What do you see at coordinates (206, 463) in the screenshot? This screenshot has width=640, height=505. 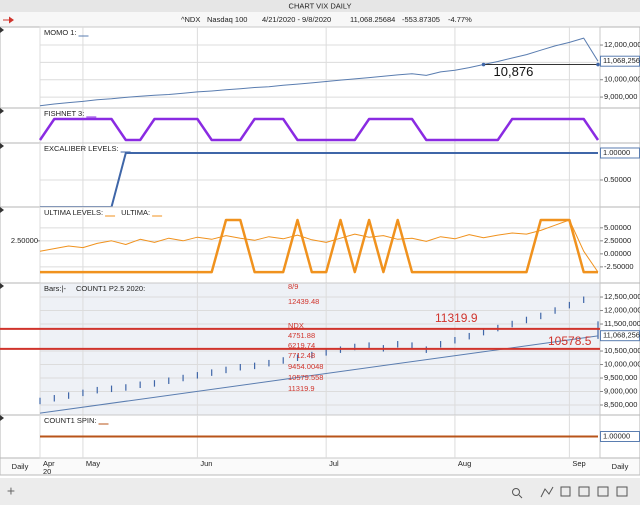 I see `x-tick-label: Jun` at bounding box center [206, 463].